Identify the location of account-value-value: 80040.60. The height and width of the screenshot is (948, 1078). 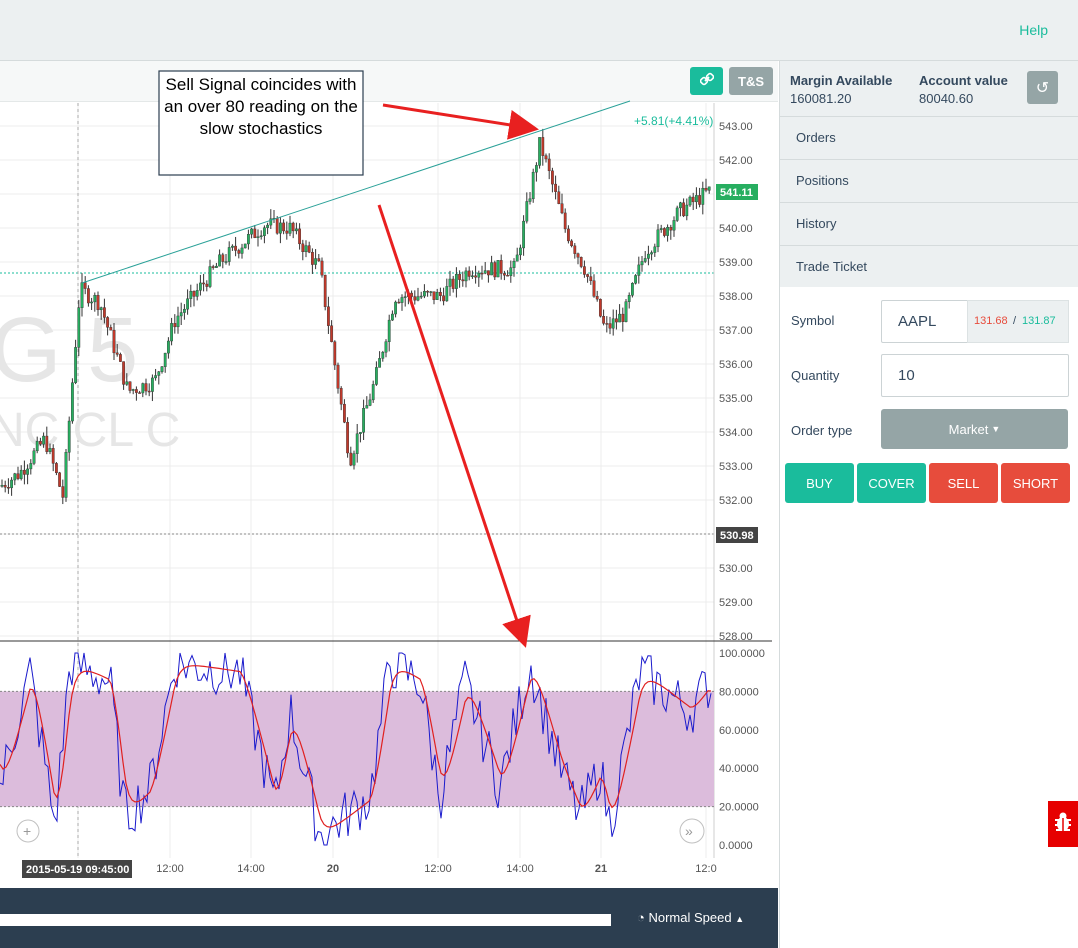
(946, 98).